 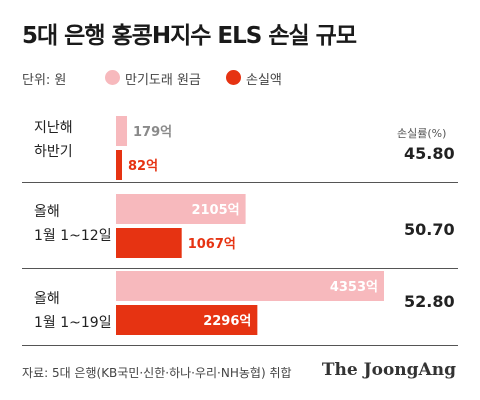 What do you see at coordinates (233, 77) in the screenshot?
I see `legend-swatch-loss` at bounding box center [233, 77].